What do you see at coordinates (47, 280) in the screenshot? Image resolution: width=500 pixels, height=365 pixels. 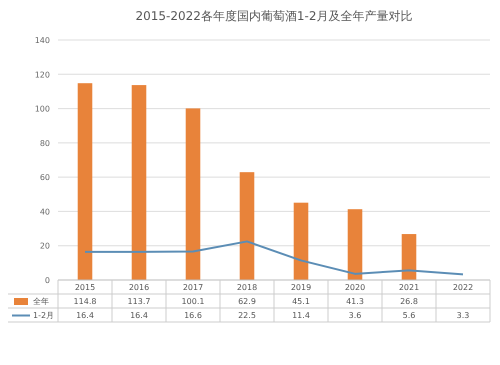 I see `y-tick-label: 0` at bounding box center [47, 280].